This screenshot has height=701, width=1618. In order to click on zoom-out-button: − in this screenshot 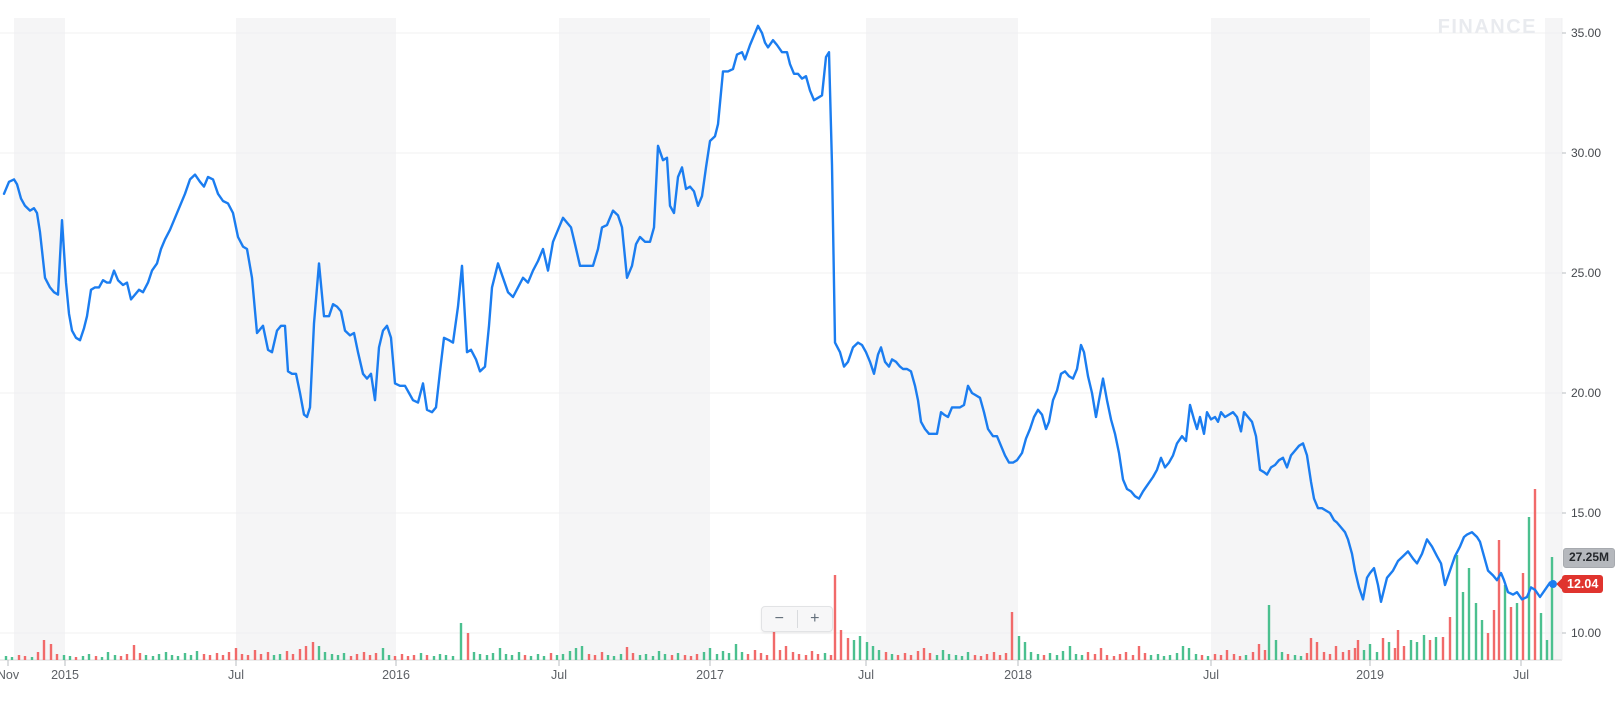, I will do `click(779, 619)`.